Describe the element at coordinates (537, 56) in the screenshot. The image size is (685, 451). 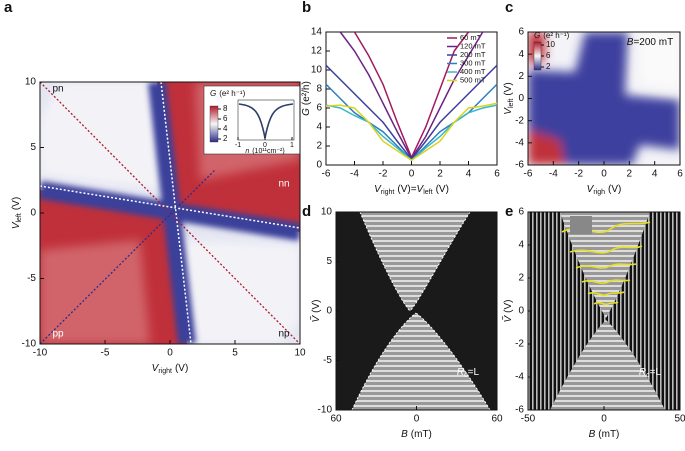
I see `colorbar-c` at that location.